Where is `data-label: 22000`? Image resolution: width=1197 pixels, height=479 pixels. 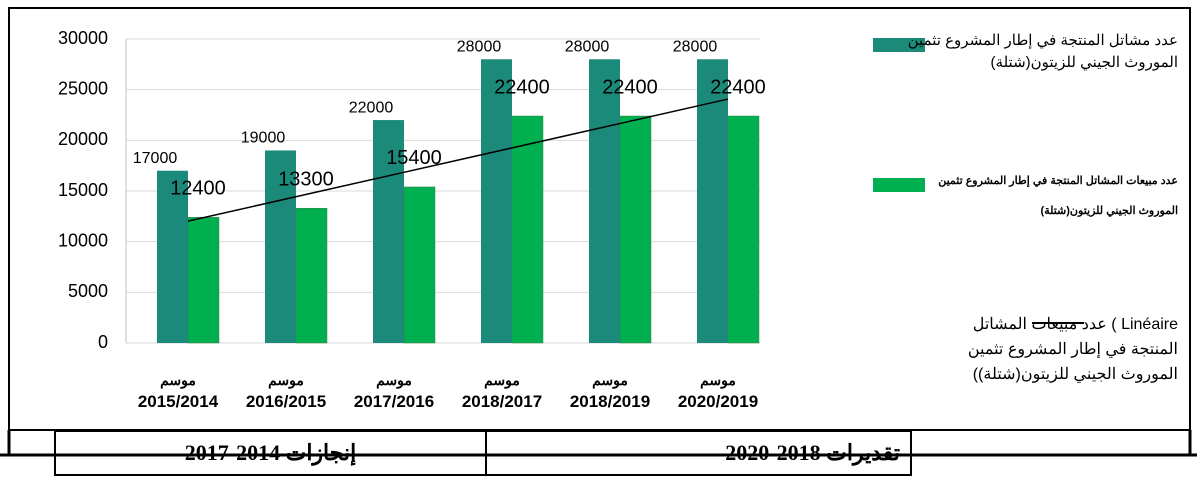
data-label: 22000 is located at coordinates (371, 107).